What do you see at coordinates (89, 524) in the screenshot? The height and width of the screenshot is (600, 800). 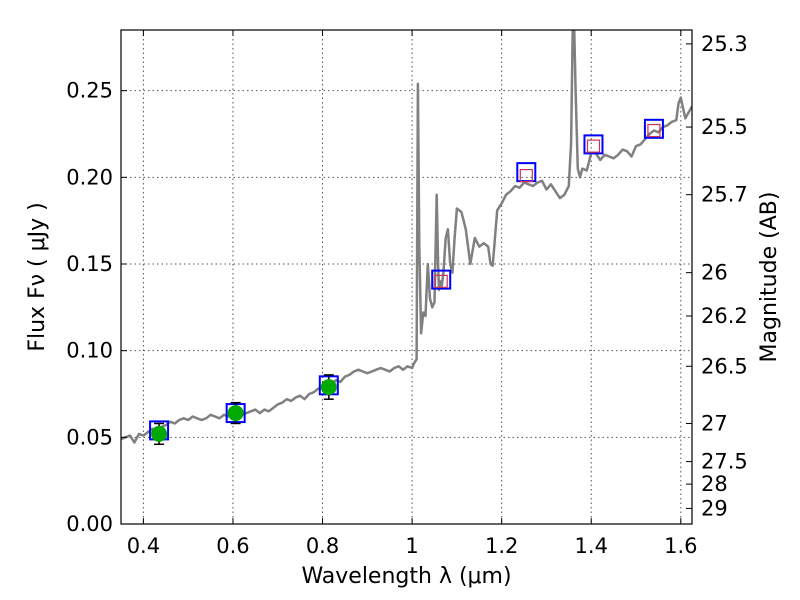 I see `y-tick-label: 0.00` at bounding box center [89, 524].